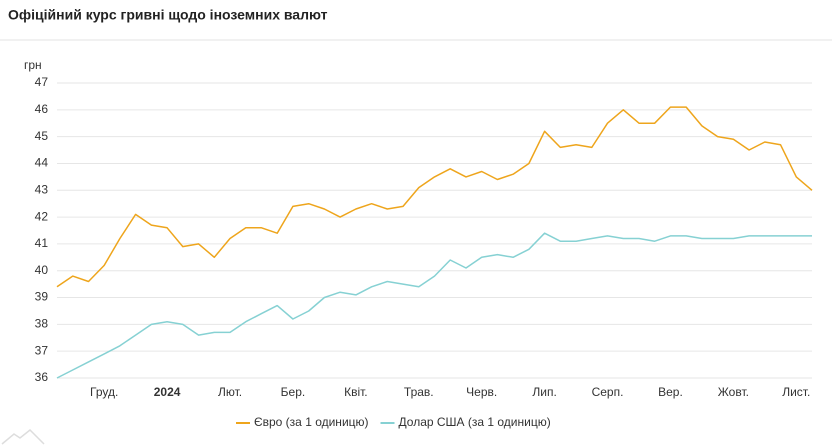 The height and width of the screenshot is (446, 832). Describe the element at coordinates (42, 243) in the screenshot. I see `y-tick-label: 41` at that location.